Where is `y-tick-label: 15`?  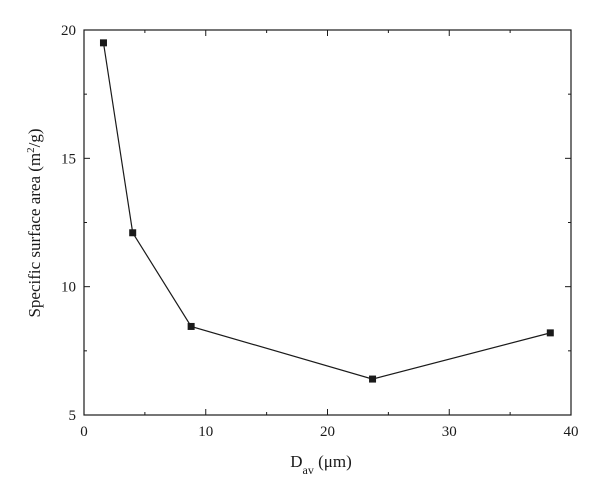 y-tick-label: 15 is located at coordinates (68, 159).